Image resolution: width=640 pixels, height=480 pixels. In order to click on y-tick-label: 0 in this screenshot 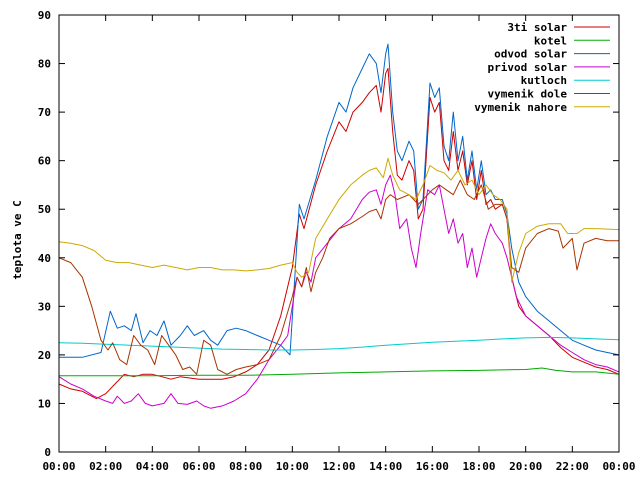, I will do `click(47, 452)`.